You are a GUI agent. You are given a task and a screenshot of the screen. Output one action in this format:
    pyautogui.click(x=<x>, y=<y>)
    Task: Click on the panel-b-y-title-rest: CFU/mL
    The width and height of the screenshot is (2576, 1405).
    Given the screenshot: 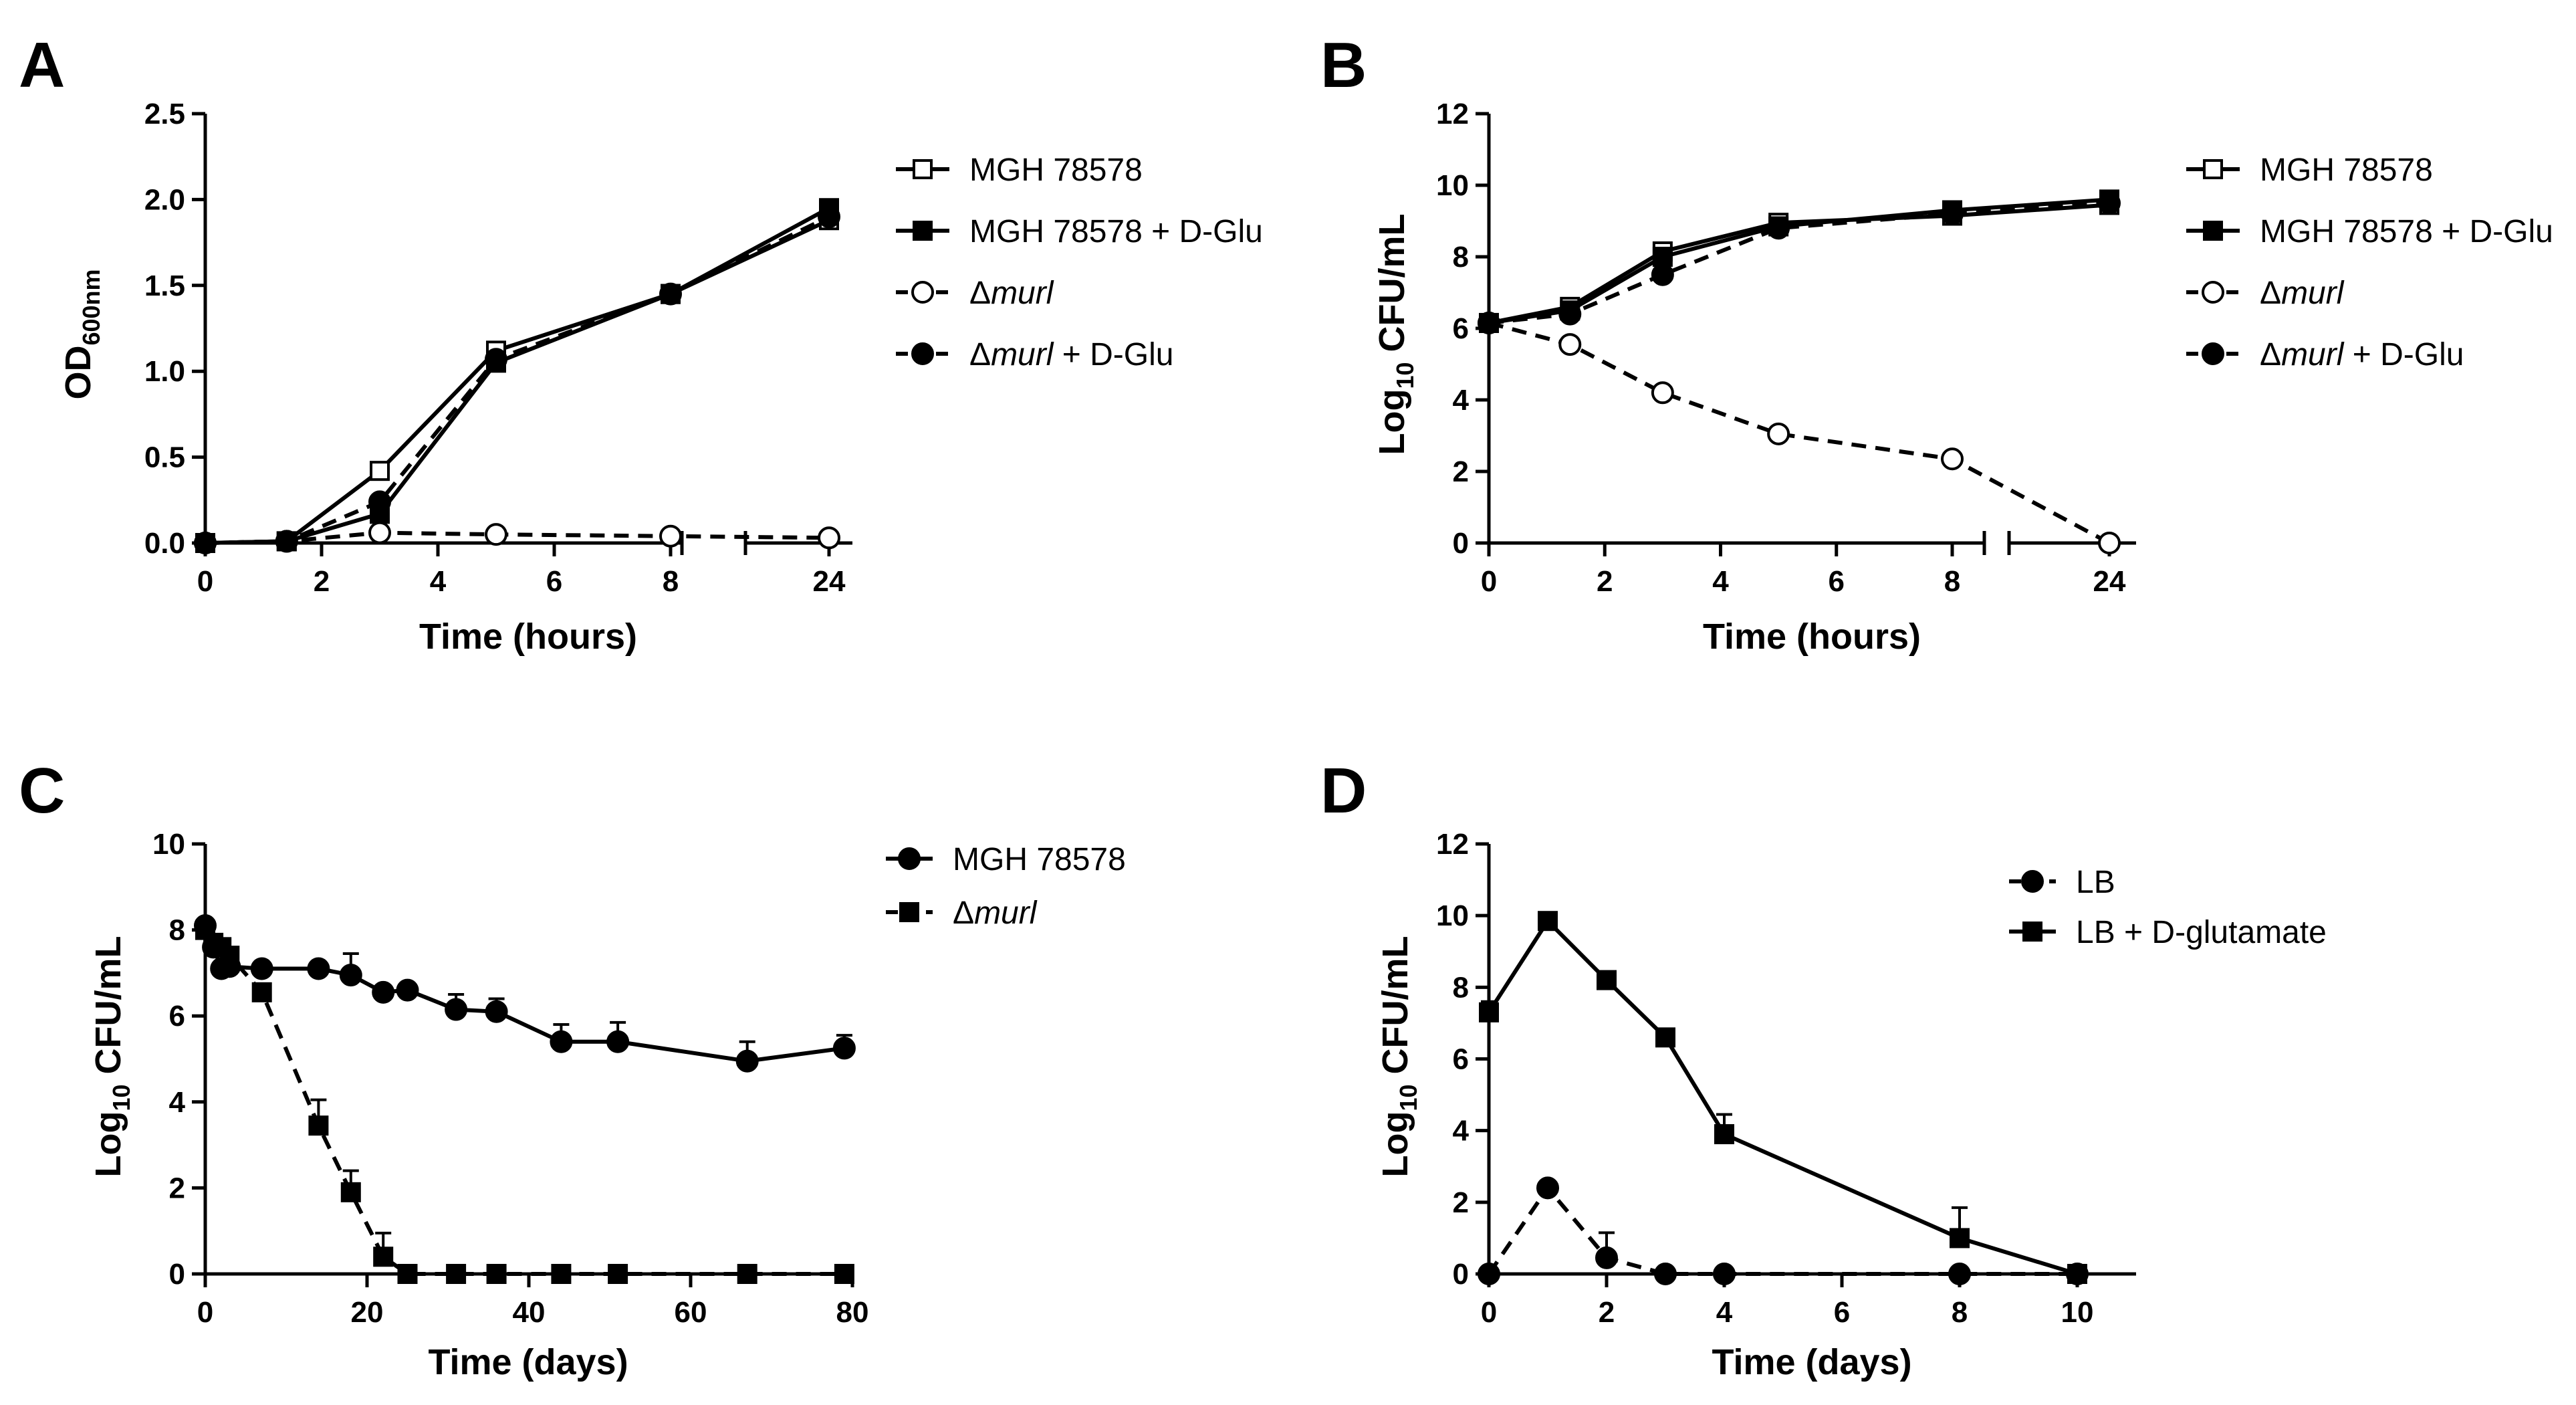 What is the action you would take?
    pyautogui.click(x=1392, y=287)
    